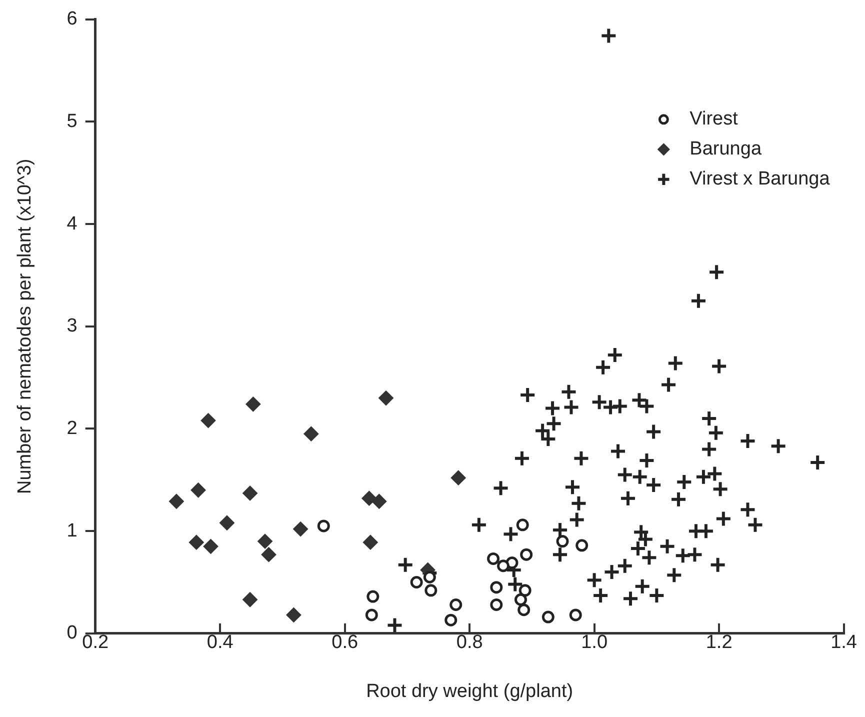 The width and height of the screenshot is (865, 717). Describe the element at coordinates (714, 119) in the screenshot. I see `legend-label: Virest` at that location.